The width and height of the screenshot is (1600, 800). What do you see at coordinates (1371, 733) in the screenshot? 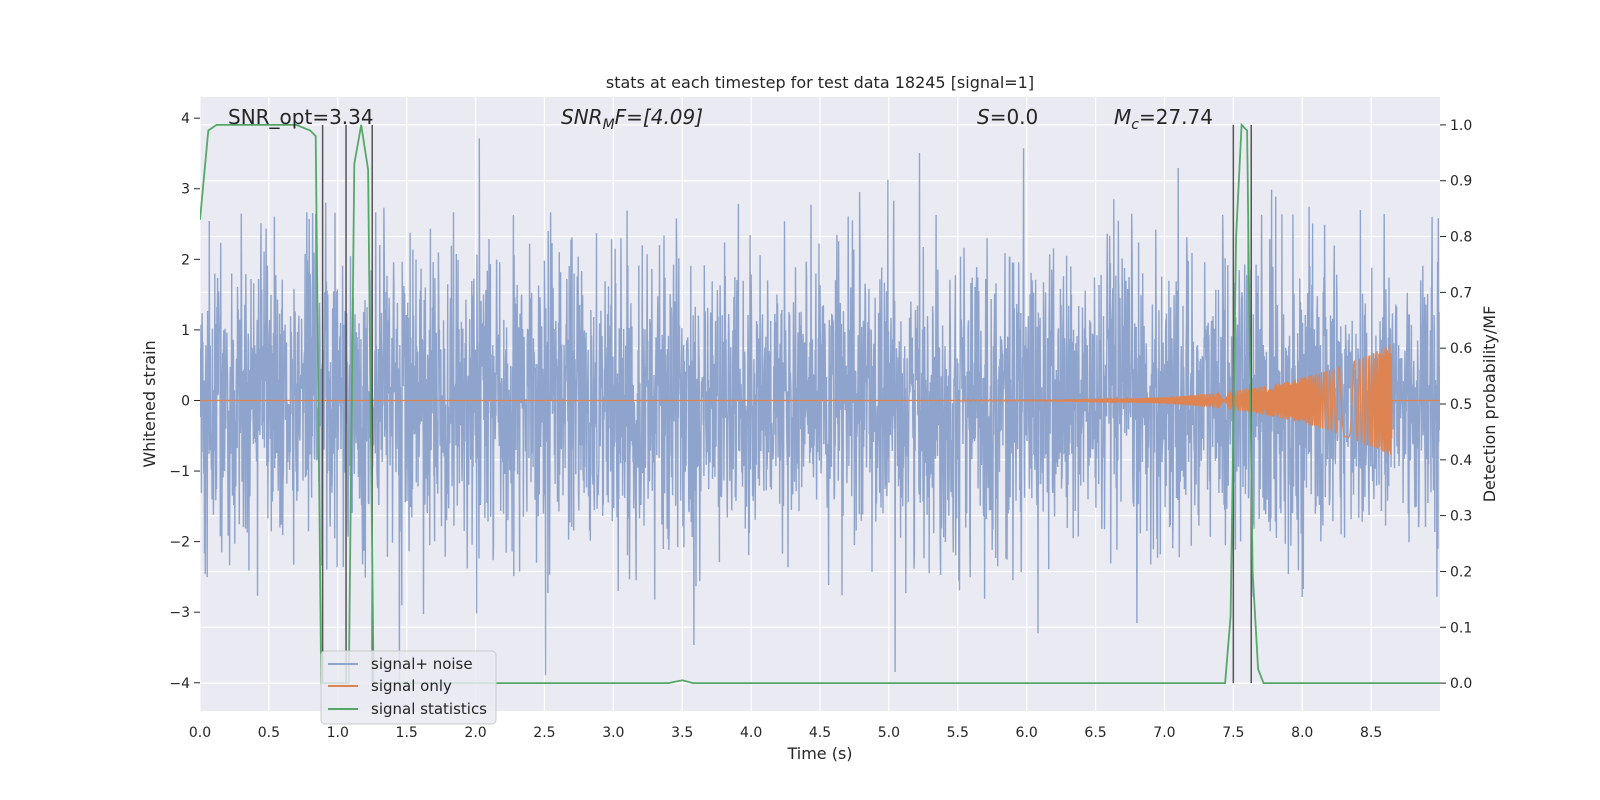
I see `x-tick-label-17: 8.5` at bounding box center [1371, 733].